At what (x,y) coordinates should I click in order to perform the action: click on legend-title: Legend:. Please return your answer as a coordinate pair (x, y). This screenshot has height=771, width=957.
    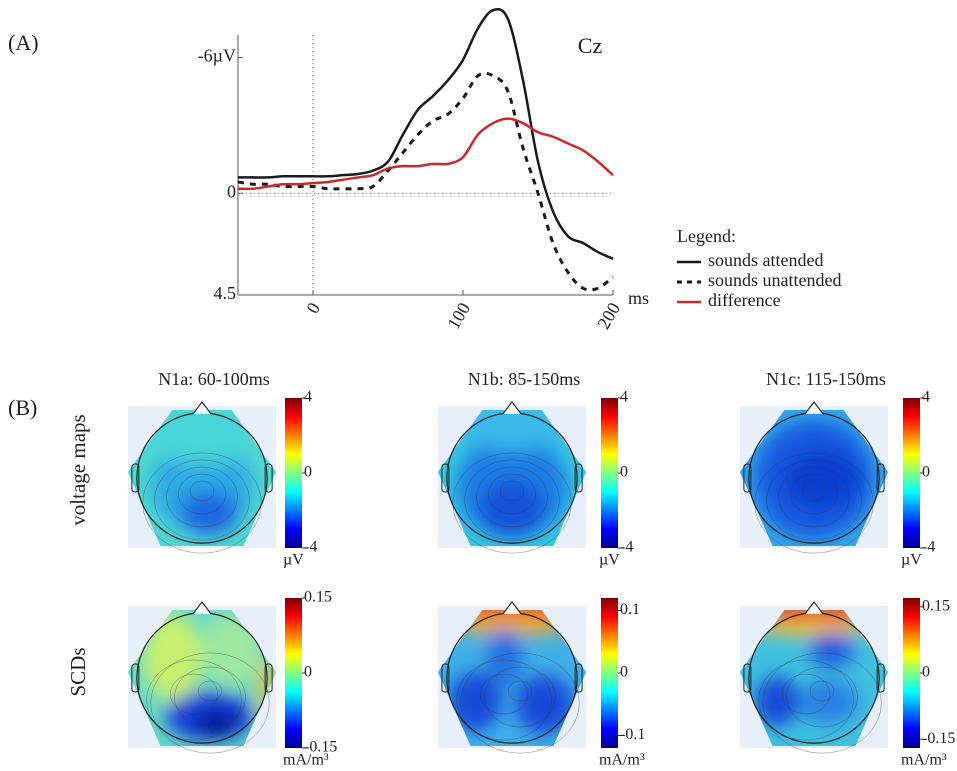
    Looking at the image, I should click on (706, 236).